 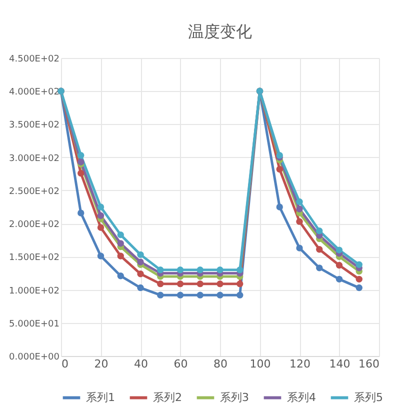 What do you see at coordinates (369, 364) in the screenshot?
I see `x-tick-label: 160` at bounding box center [369, 364].